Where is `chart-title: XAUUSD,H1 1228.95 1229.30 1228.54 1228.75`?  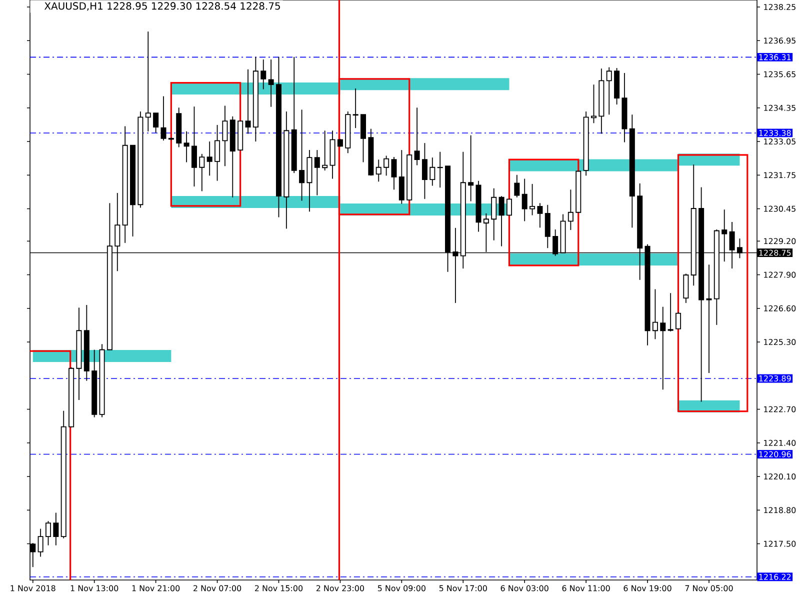
chart-title: XAUUSD,H1 1228.95 1229.30 1228.54 1228.75 is located at coordinates (162, 6).